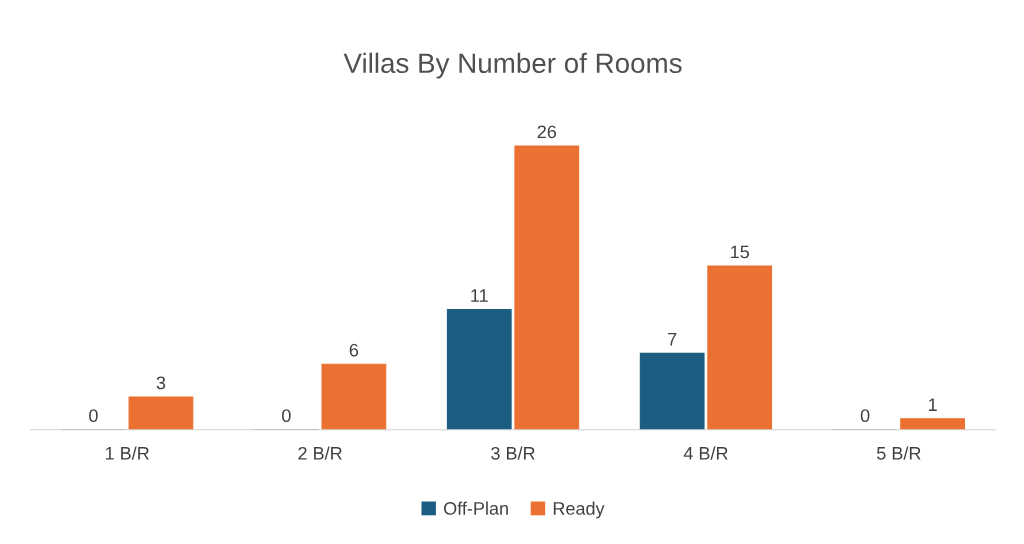  Describe the element at coordinates (899, 453) in the screenshot. I see `x-tick-label: 5 B/R` at that location.